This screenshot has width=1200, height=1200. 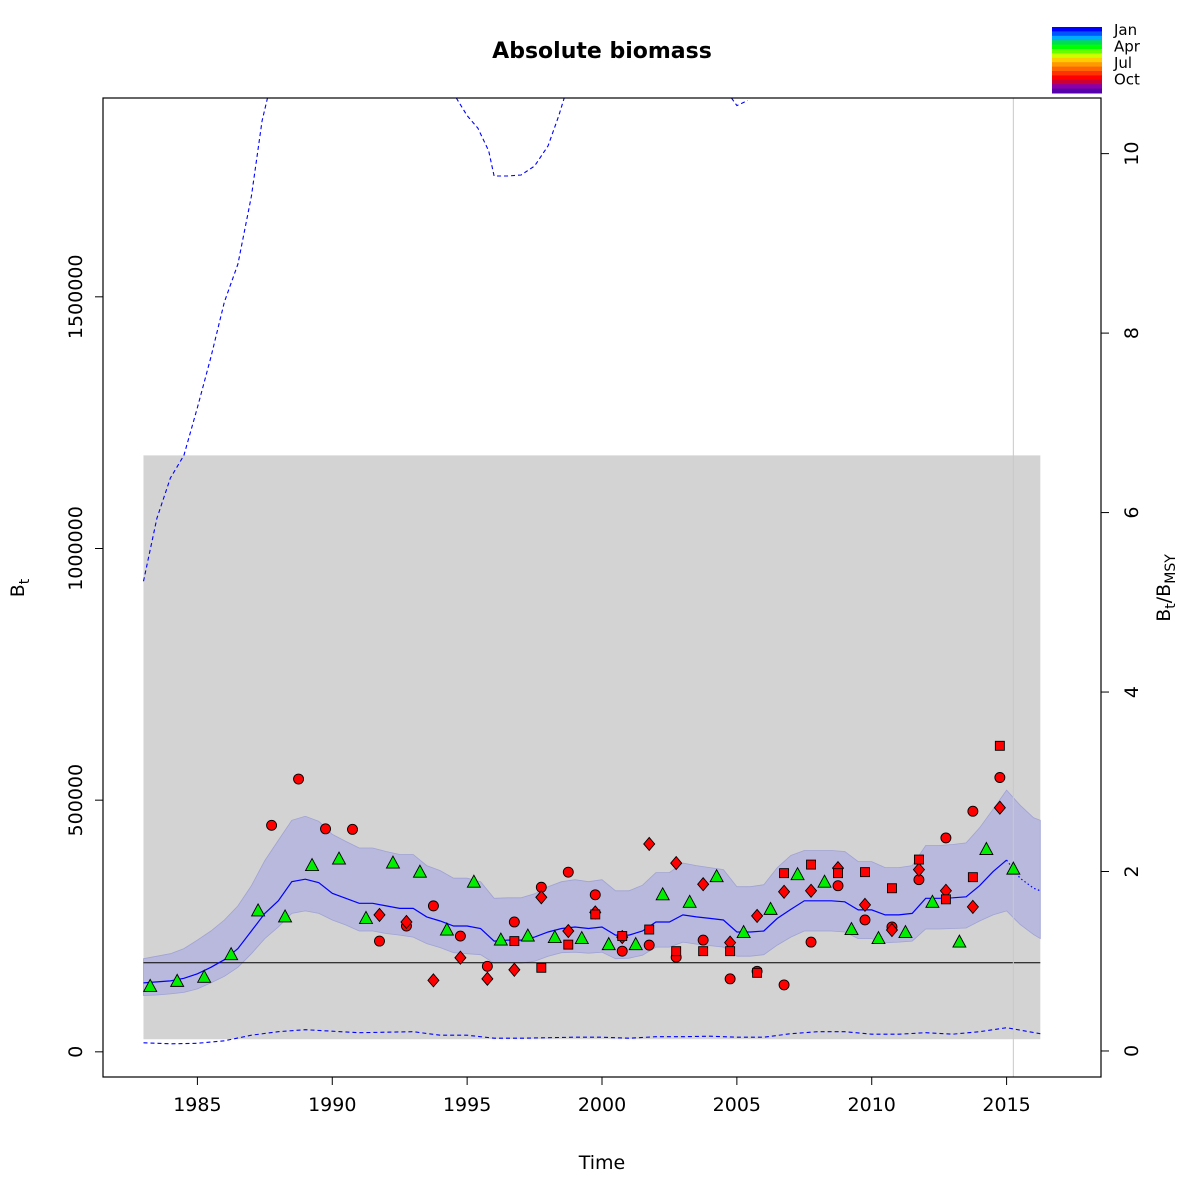 What do you see at coordinates (76, 1052) in the screenshot?
I see `y-tick-label: 0` at bounding box center [76, 1052].